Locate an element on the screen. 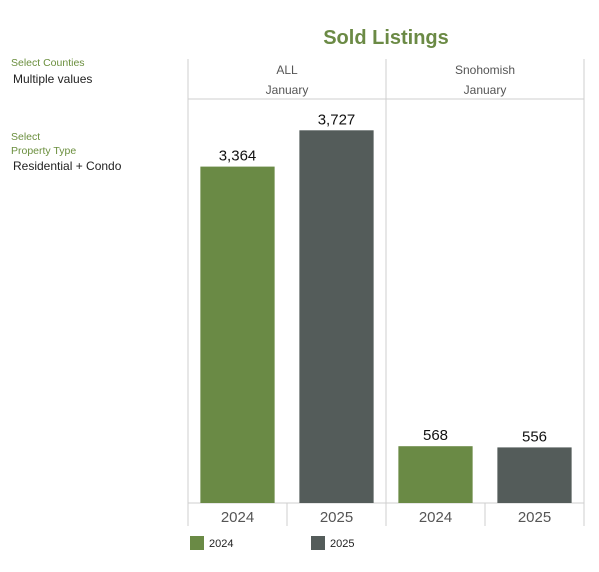 The height and width of the screenshot is (572, 599). chart-title: Sold Listings is located at coordinates (386, 38).